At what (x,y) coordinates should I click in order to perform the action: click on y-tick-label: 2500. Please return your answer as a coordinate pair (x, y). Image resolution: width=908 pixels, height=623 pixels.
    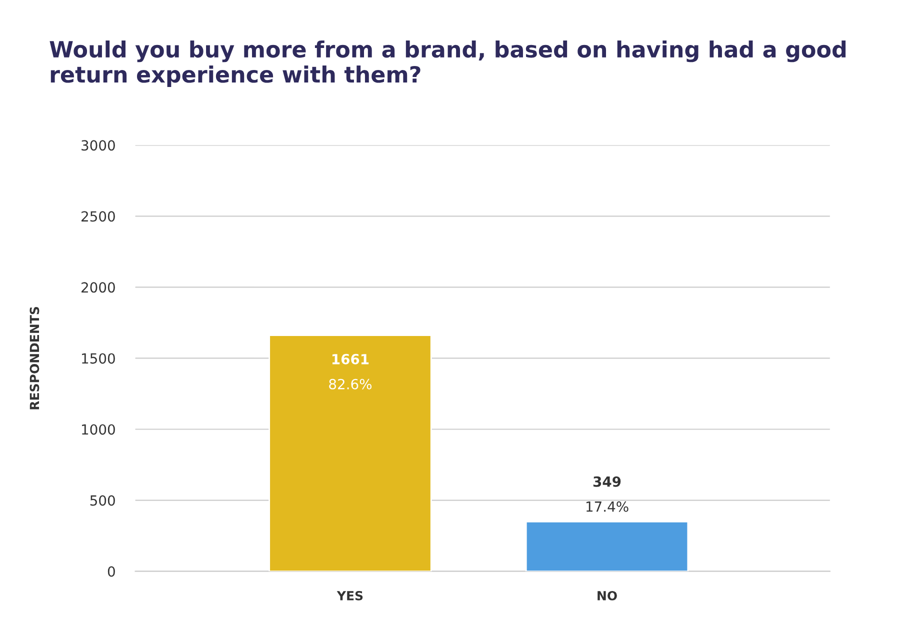
    Looking at the image, I should click on (98, 216).